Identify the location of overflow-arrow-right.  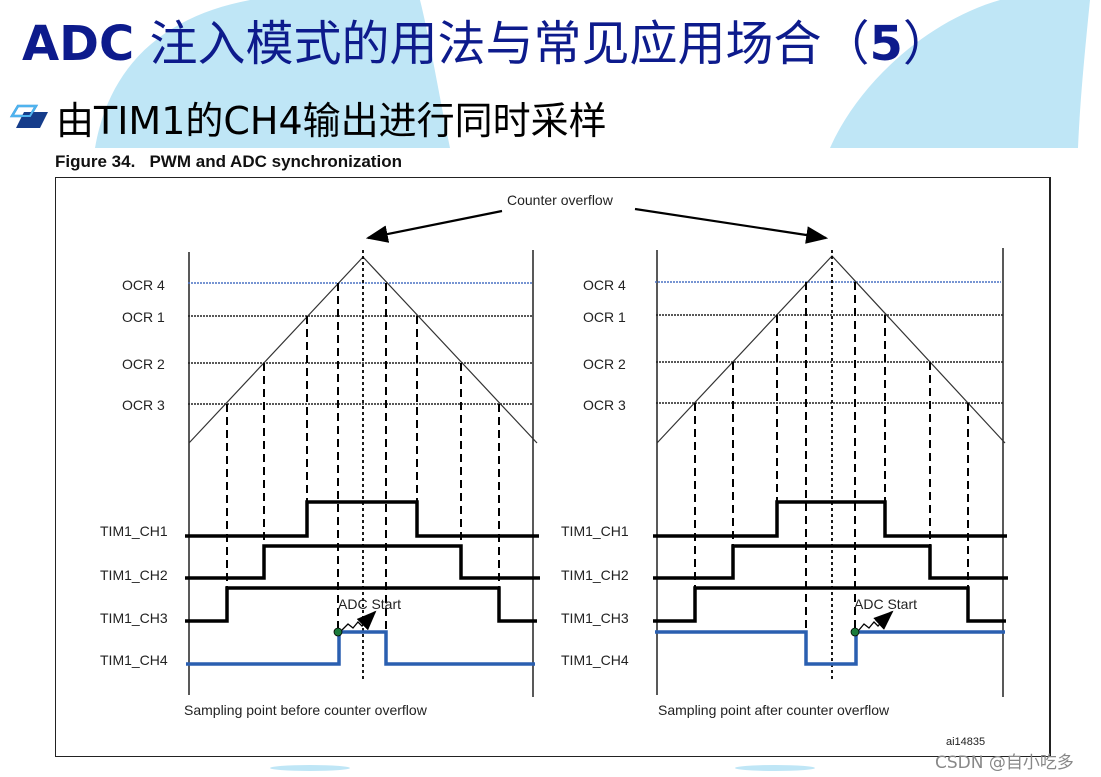
(731, 225).